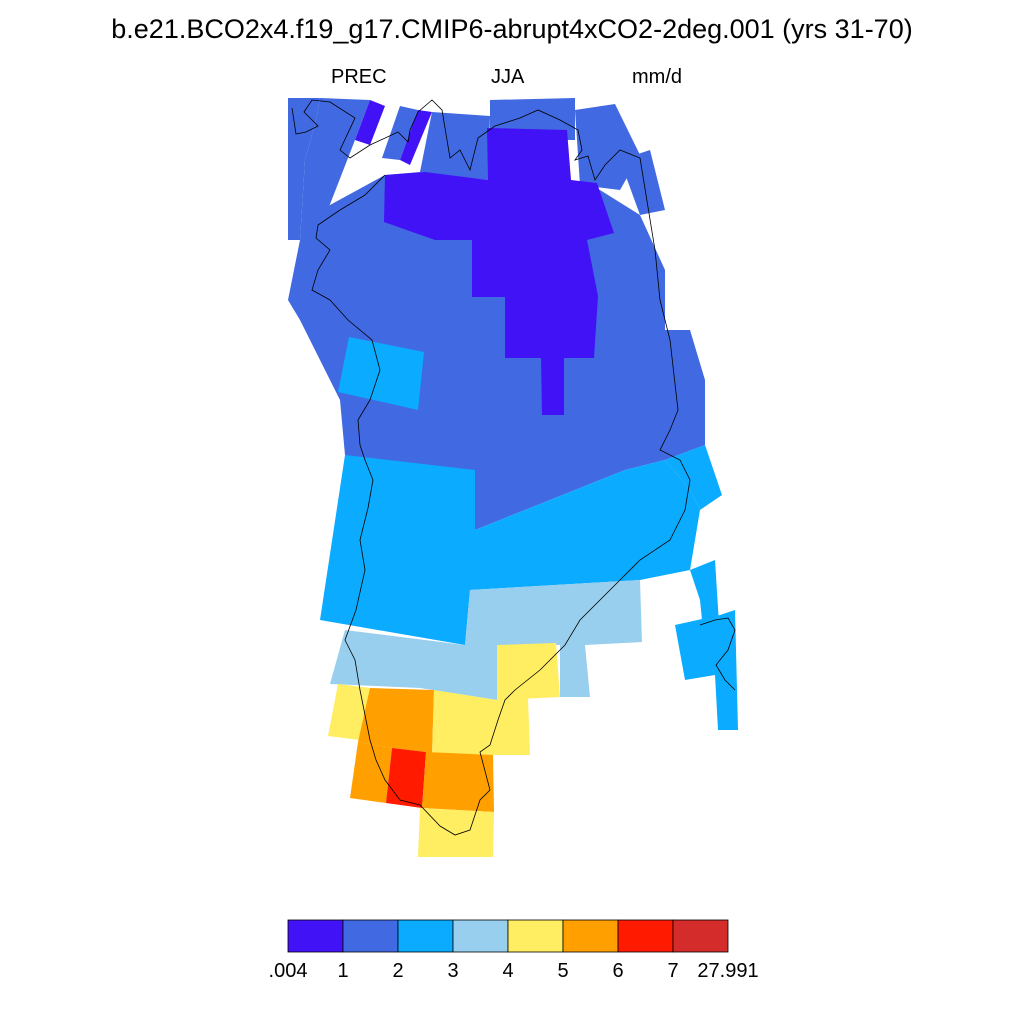 This screenshot has height=1024, width=1024. Describe the element at coordinates (343, 971) in the screenshot. I see `colorbar-label: 1` at that location.